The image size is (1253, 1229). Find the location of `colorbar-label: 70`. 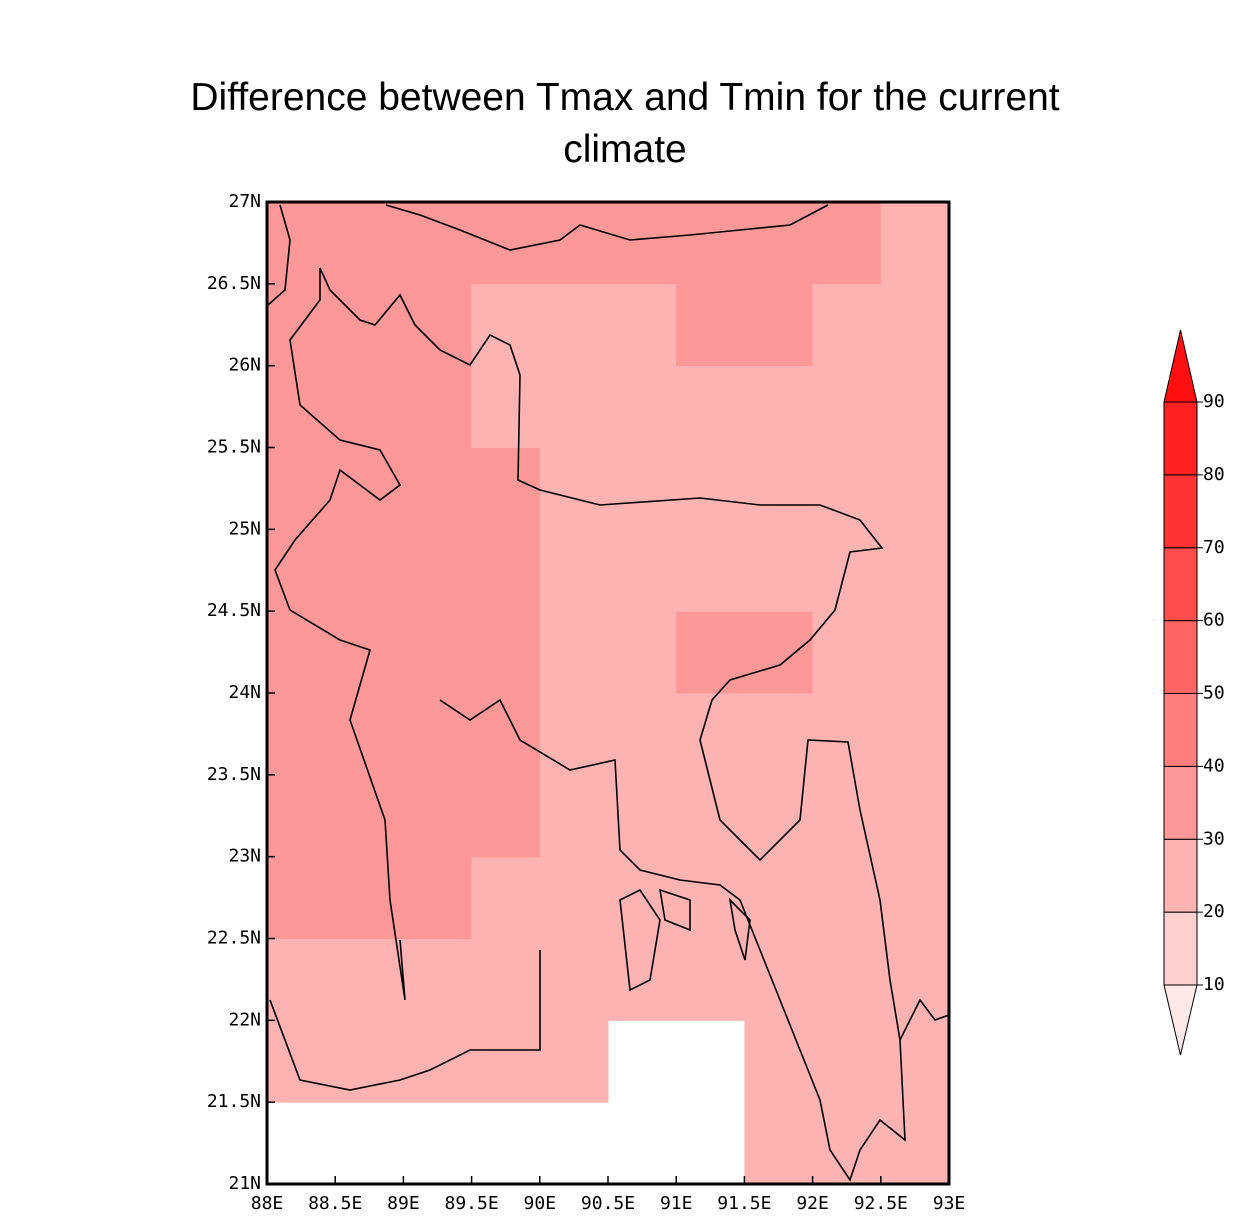

colorbar-label: 70 is located at coordinates (1214, 547).